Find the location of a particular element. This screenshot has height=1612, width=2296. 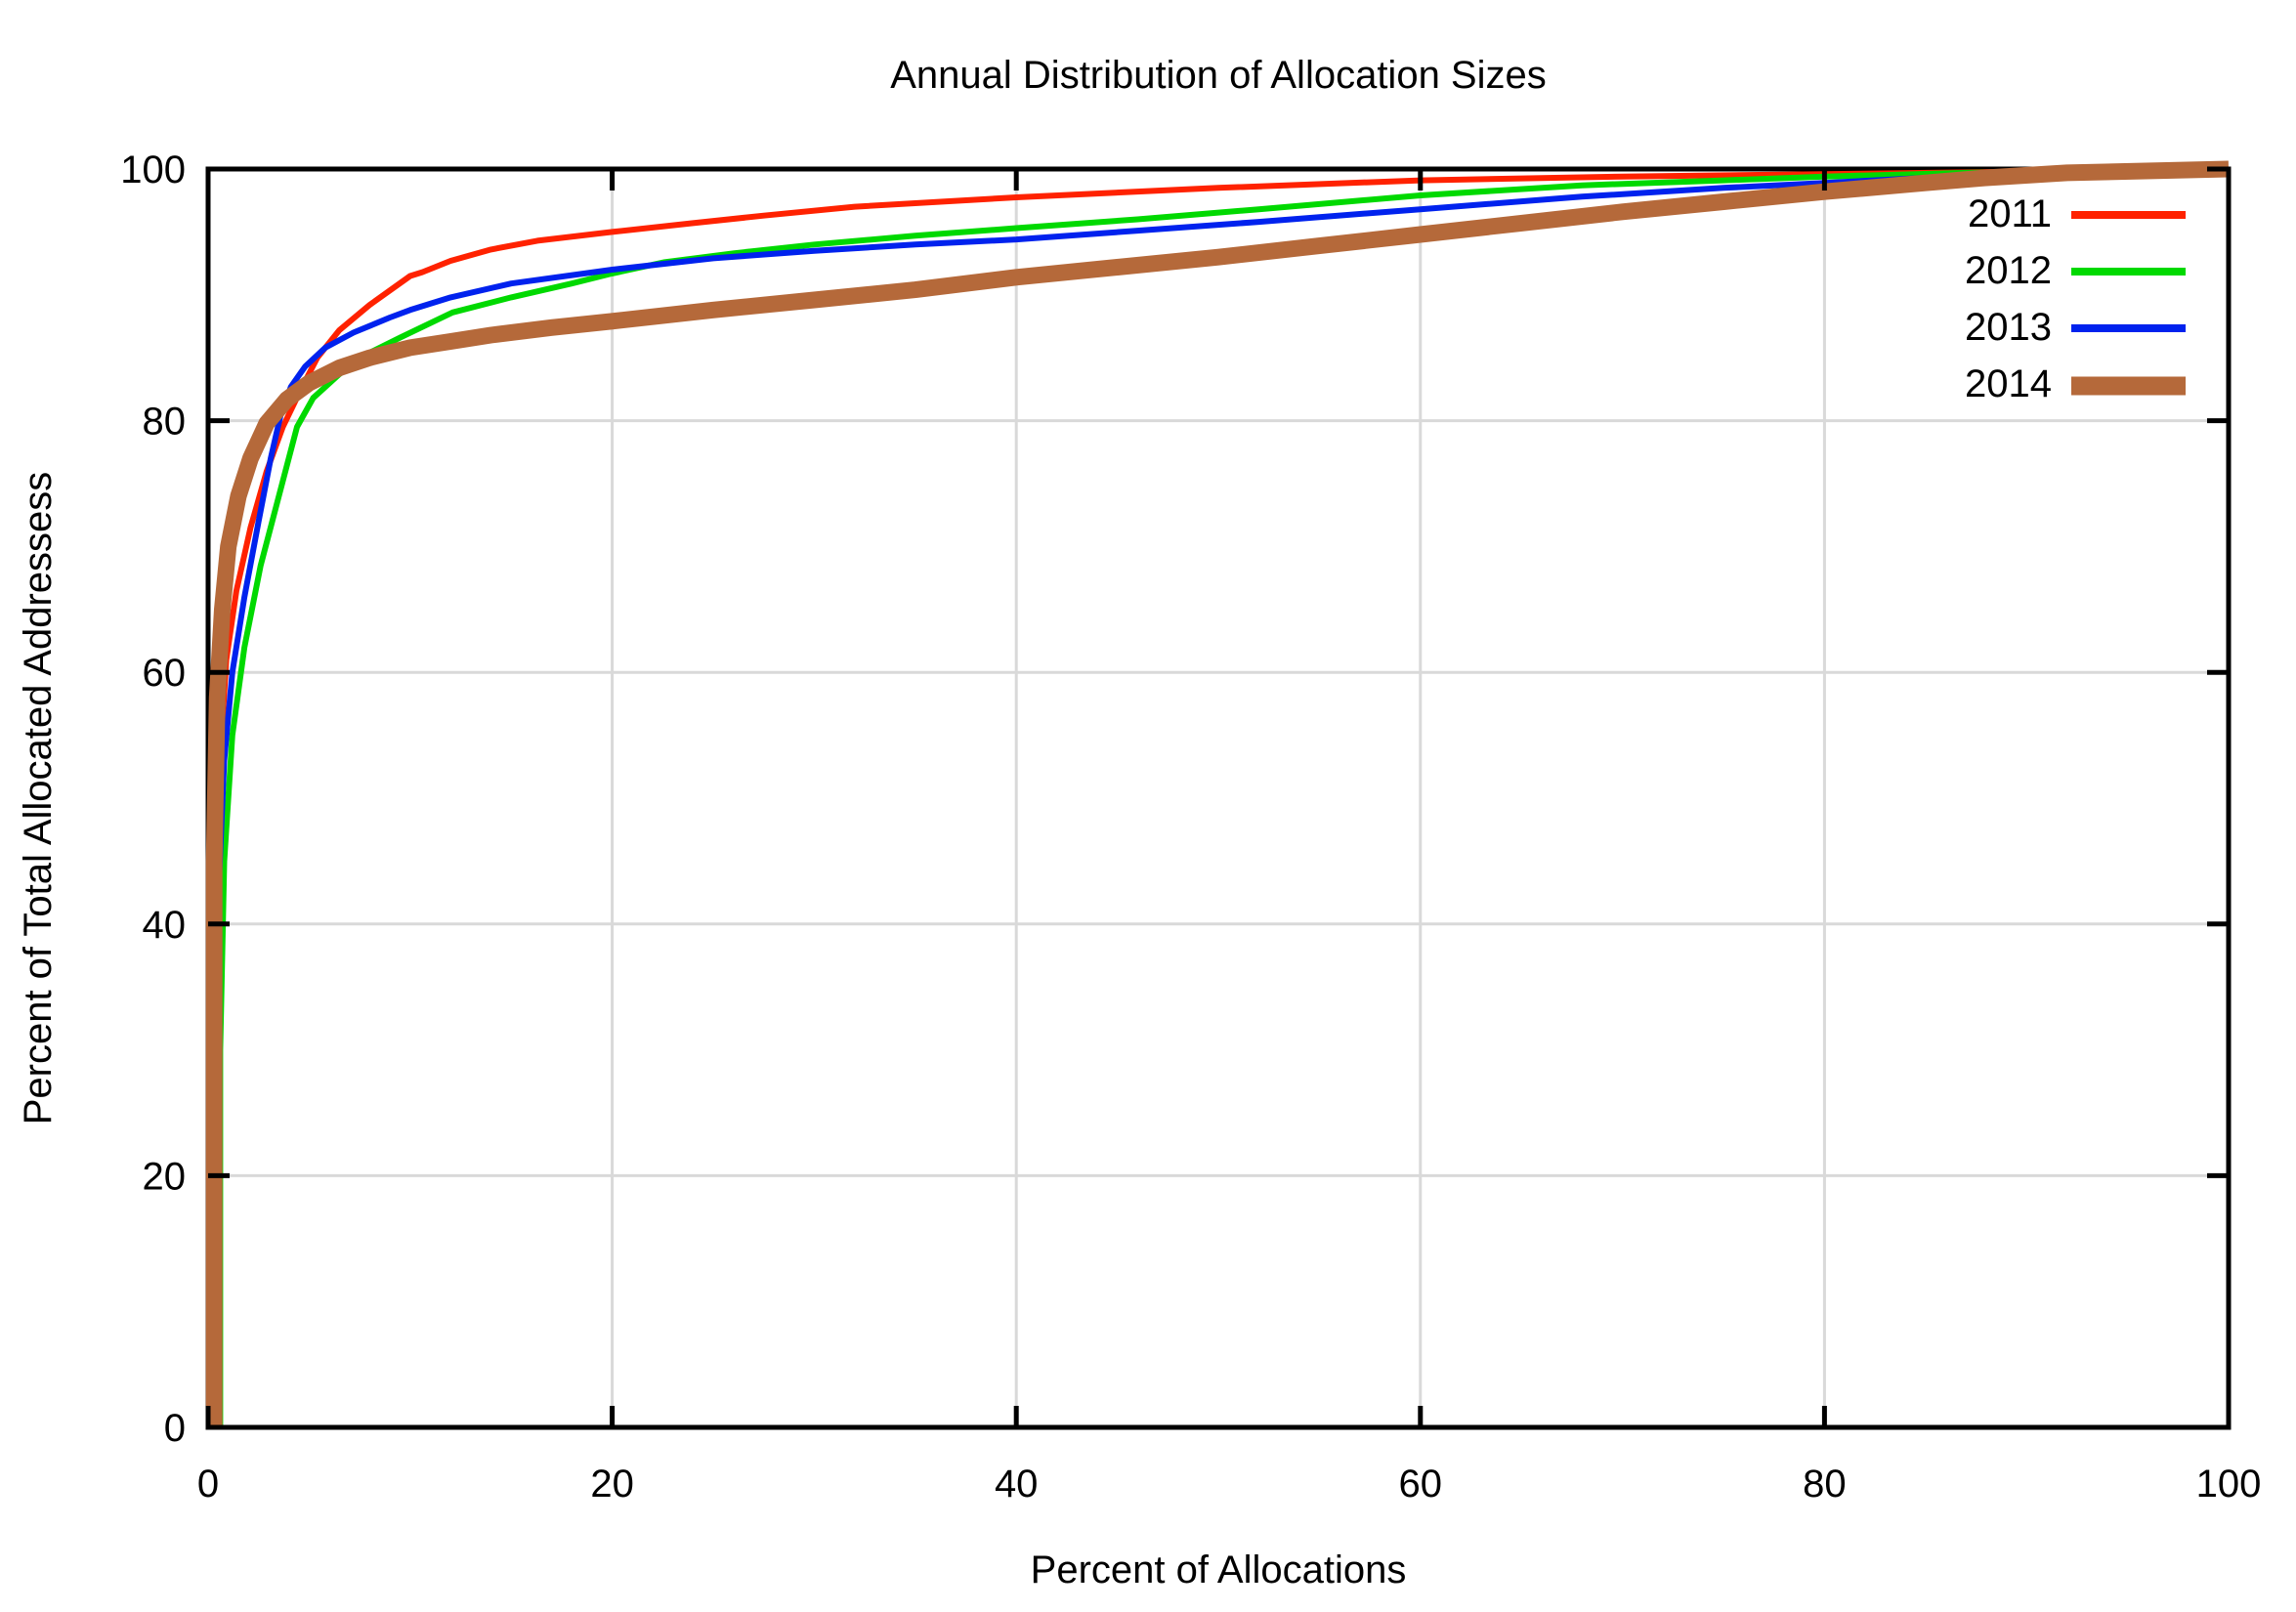

y-axis-label: Percent of Total Allocated Addressess is located at coordinates (38, 798).